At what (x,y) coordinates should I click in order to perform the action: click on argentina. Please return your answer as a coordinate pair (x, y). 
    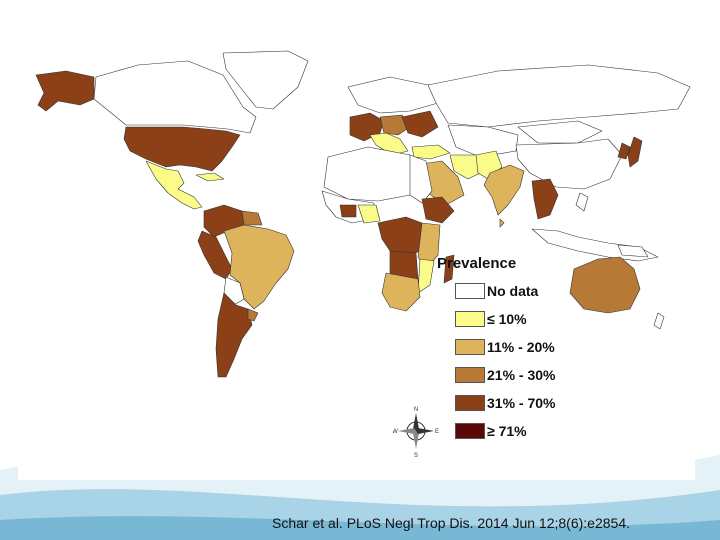
    Looking at the image, I should click on (234, 335).